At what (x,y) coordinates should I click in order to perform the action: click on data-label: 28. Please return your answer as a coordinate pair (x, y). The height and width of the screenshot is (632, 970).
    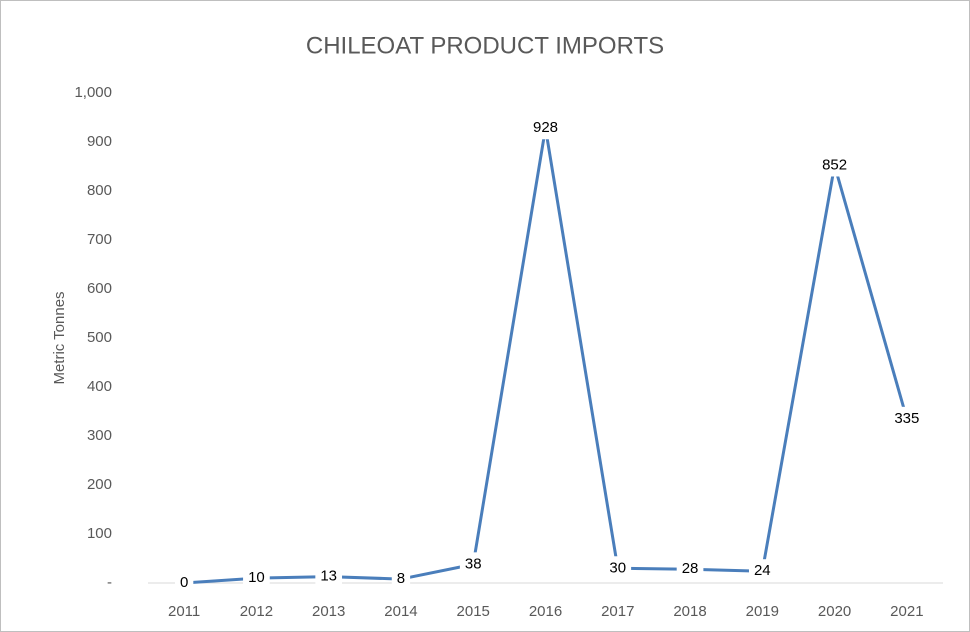
    Looking at the image, I should click on (690, 568).